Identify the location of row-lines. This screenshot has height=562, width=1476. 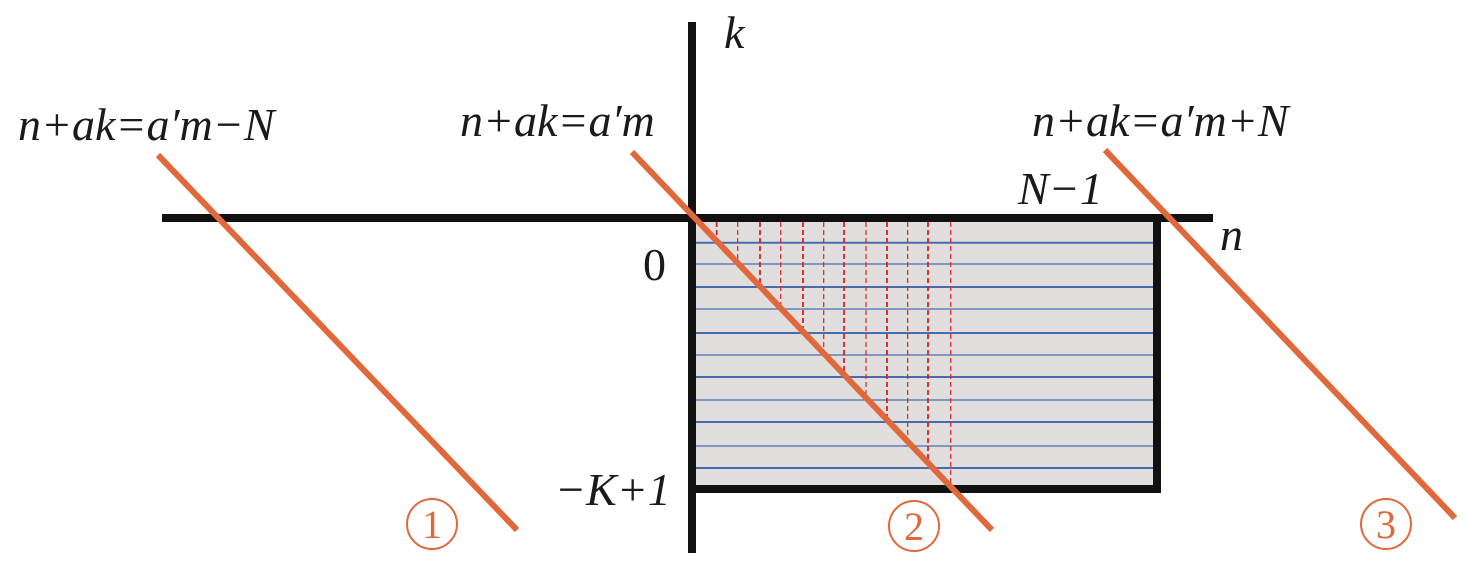
(923, 355).